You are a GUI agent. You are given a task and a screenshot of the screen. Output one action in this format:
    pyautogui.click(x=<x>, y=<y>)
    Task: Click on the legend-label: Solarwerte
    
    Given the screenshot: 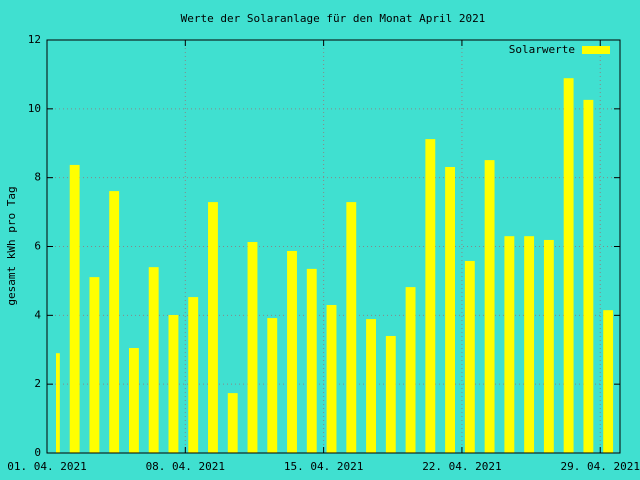 What is the action you would take?
    pyautogui.click(x=542, y=49)
    